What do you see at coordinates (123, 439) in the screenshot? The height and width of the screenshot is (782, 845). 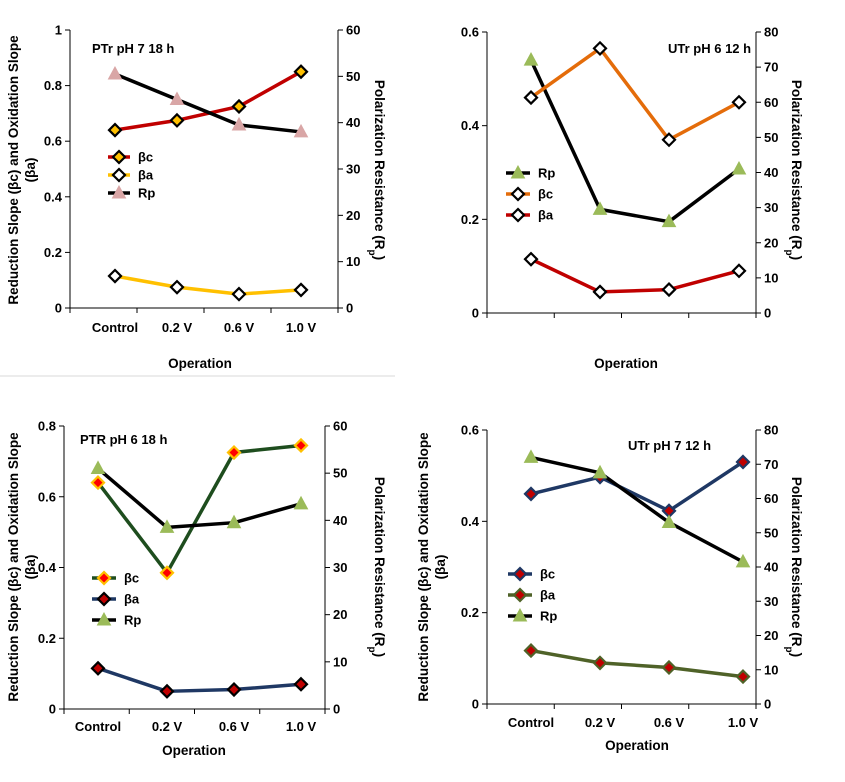 I see `chart-title: PTR pH 6 18 h` at bounding box center [123, 439].